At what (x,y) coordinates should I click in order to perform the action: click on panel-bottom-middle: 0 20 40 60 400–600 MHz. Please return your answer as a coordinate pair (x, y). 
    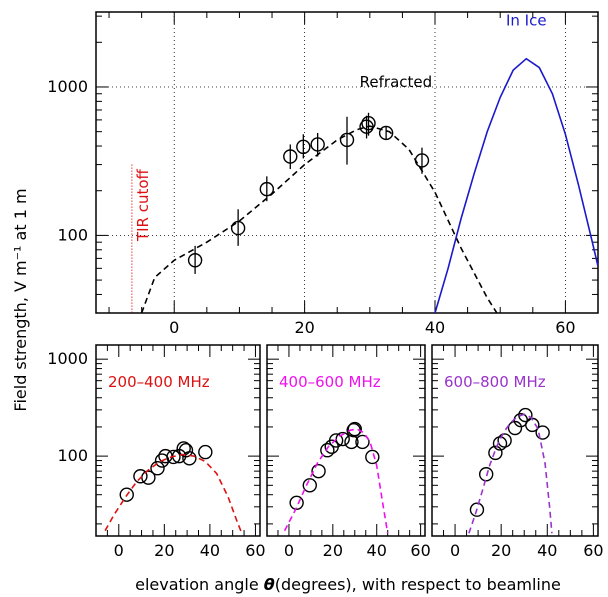
    Looking at the image, I should click on (348, 452).